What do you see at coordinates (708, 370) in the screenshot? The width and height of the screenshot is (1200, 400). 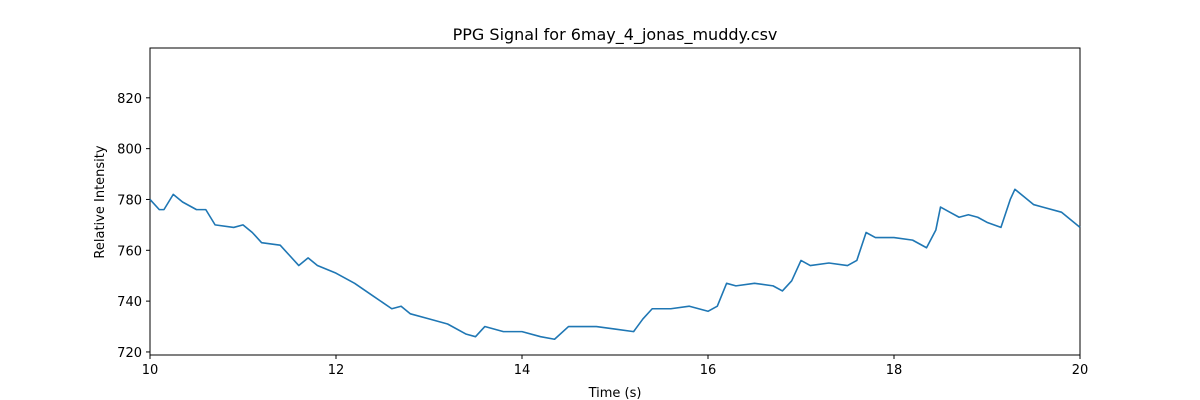 I see `x-tick-label: 16` at bounding box center [708, 370].